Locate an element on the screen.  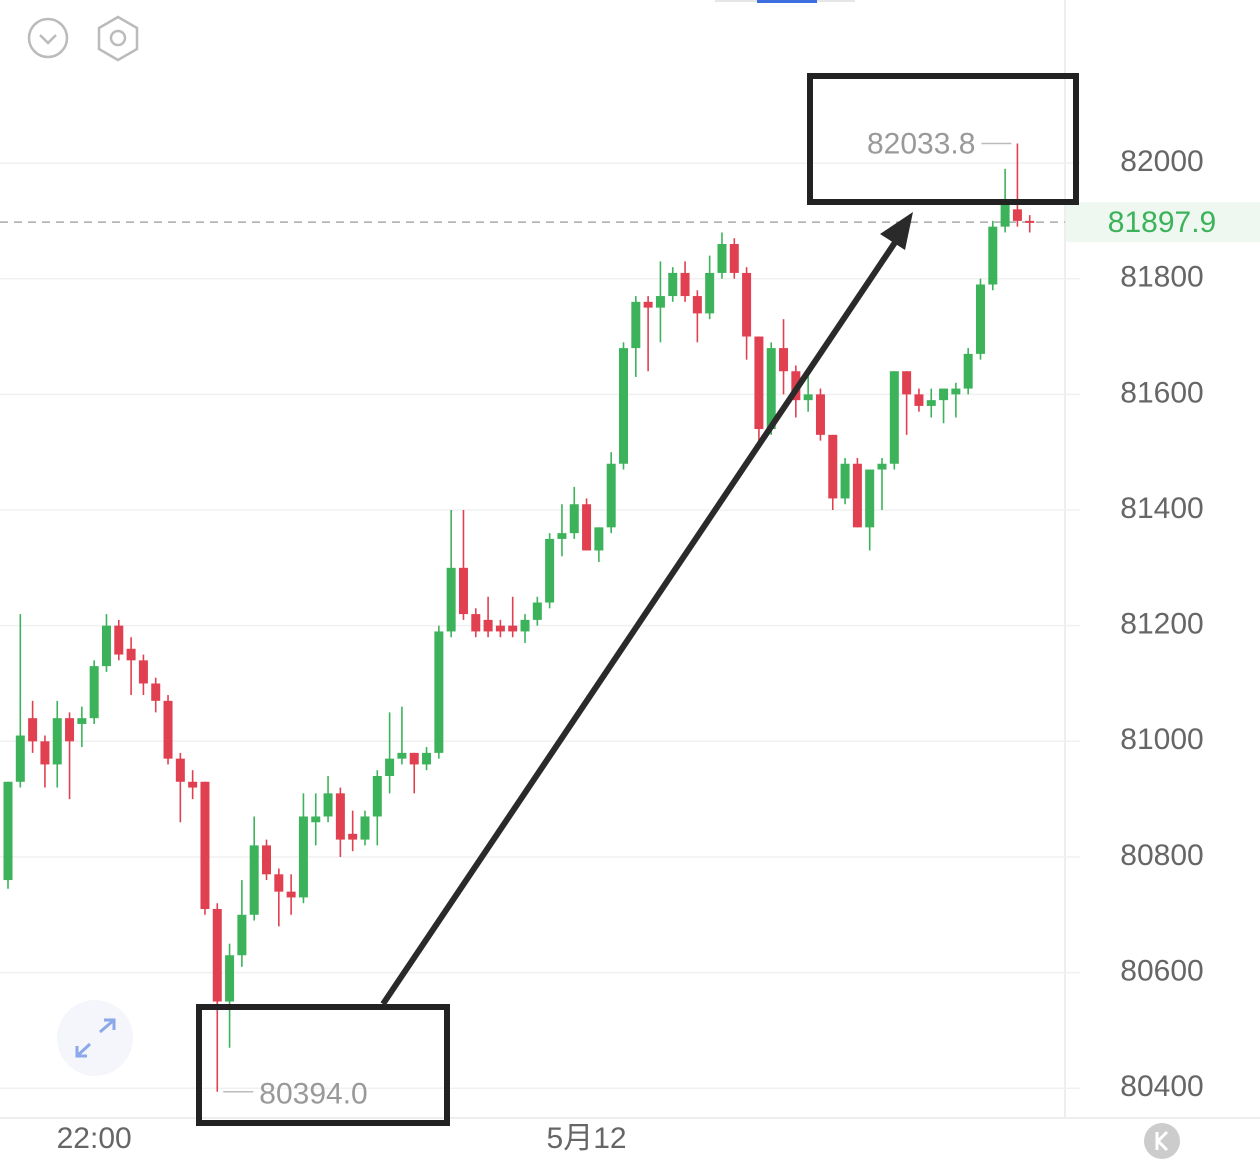
toolbar is located at coordinates (83, 38).